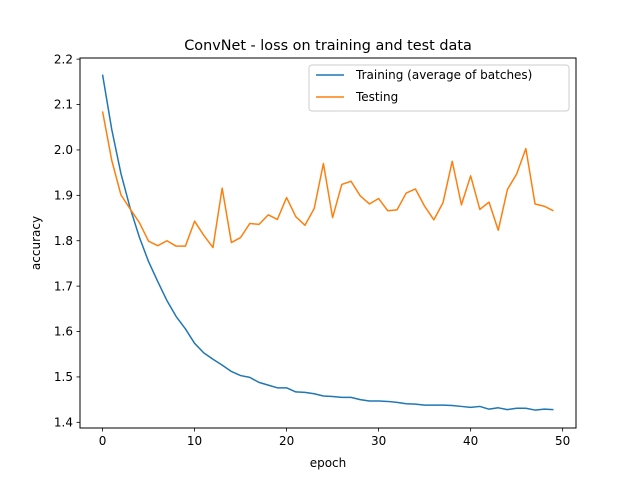 Image resolution: width=640 pixels, height=480 pixels. Describe the element at coordinates (63, 105) in the screenshot. I see `y-tick-label: 2.1` at that location.